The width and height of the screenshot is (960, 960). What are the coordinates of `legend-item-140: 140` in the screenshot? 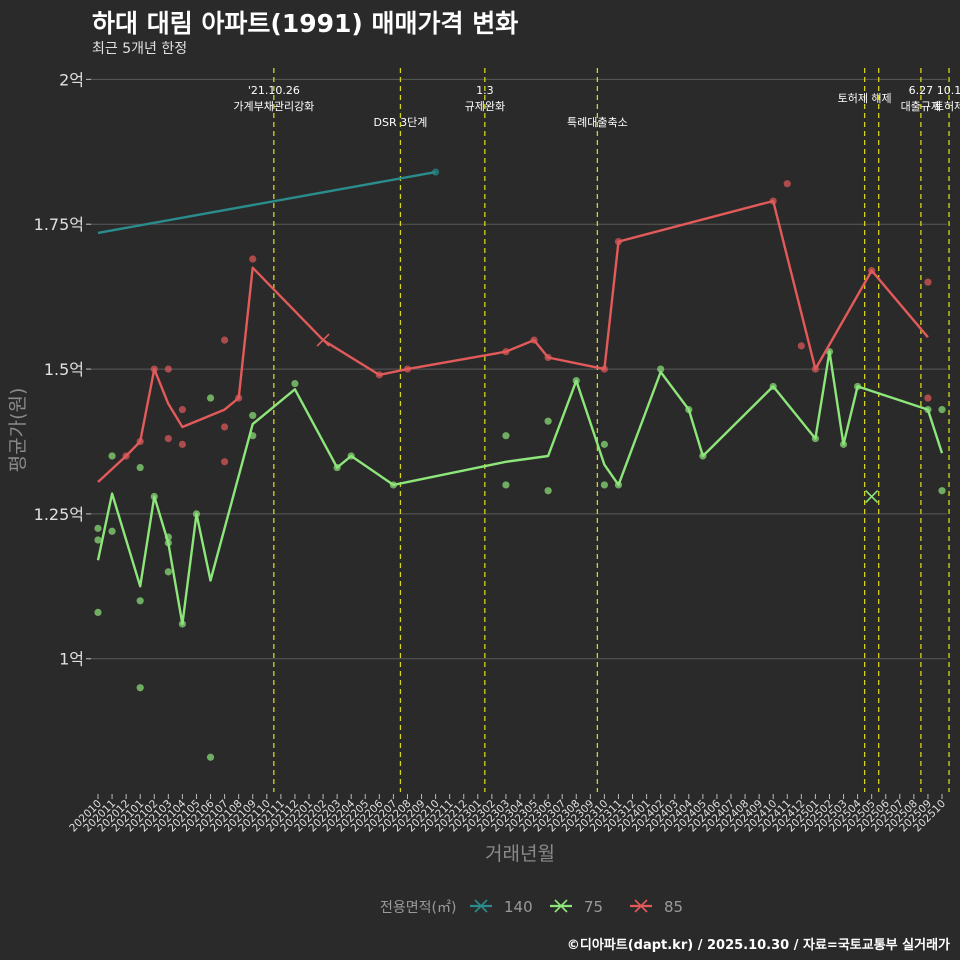 It's located at (501, 907).